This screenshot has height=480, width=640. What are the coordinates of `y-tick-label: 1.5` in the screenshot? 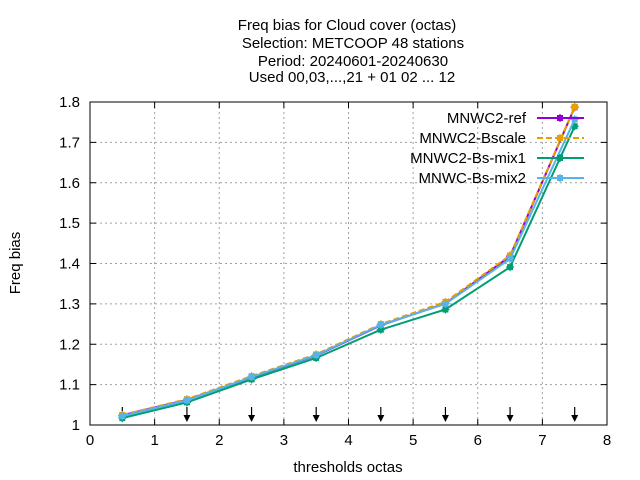 It's located at (69, 223).